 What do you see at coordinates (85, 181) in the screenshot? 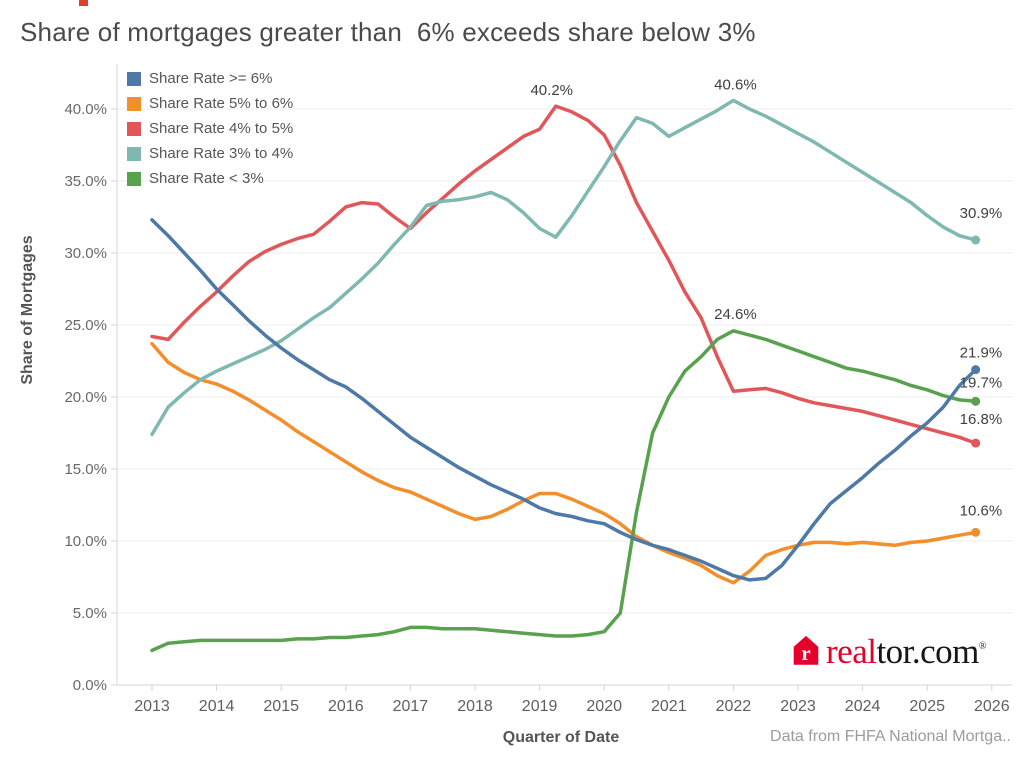
I see `y-tick-label: 35.0%` at bounding box center [85, 181].